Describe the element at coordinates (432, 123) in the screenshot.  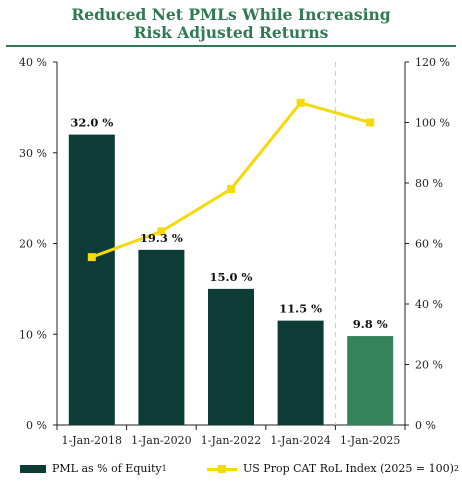
I see `right-tick-label: 100 %` at that location.